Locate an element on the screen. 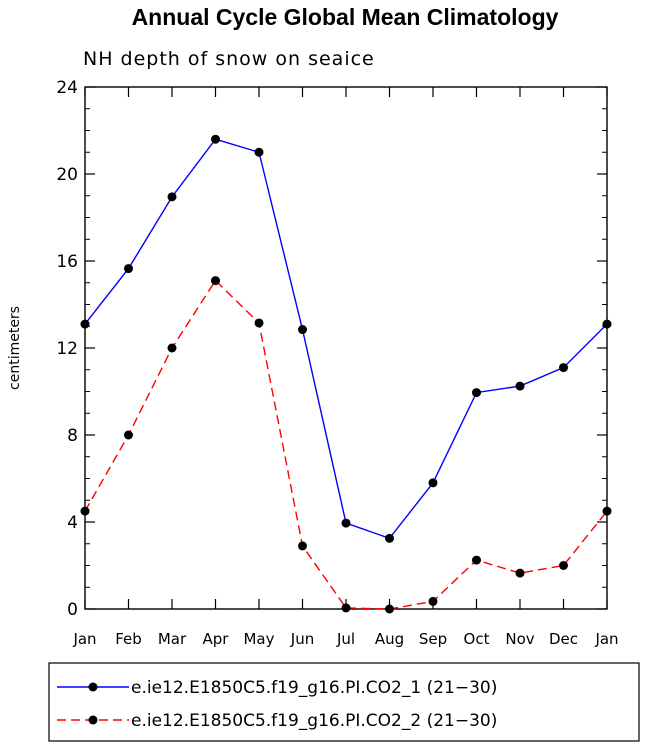 The image size is (647, 744). legend-label-2: e.ie12.E1850C5.f19_g16.PI.CO2_2 (21−30) is located at coordinates (314, 721).